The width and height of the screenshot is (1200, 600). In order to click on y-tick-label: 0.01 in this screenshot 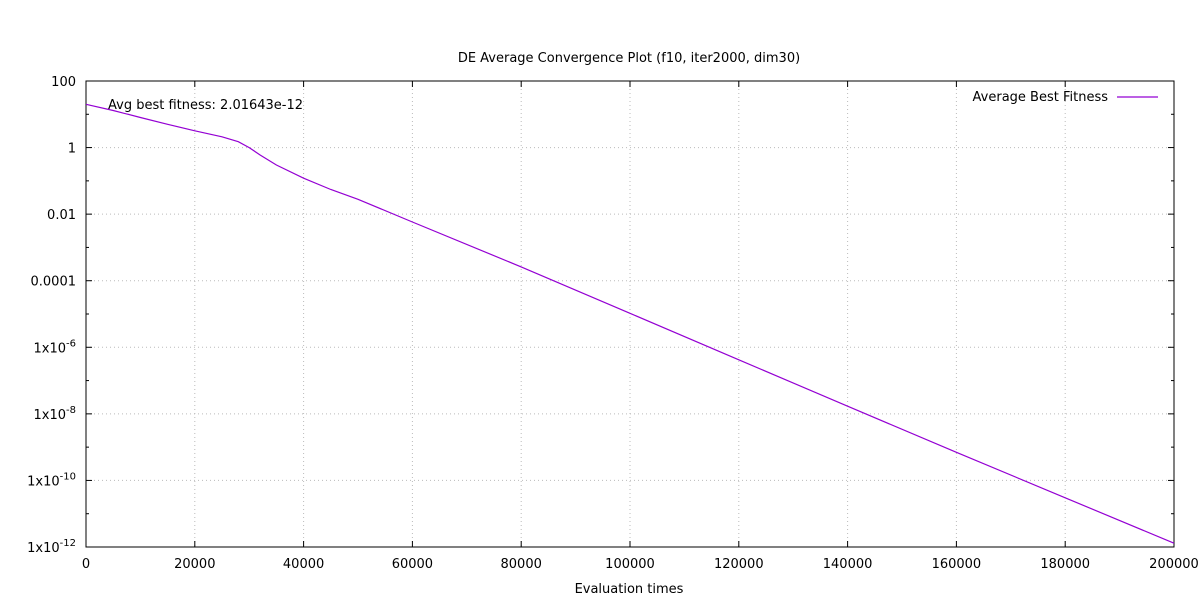, I will do `click(61, 215)`.